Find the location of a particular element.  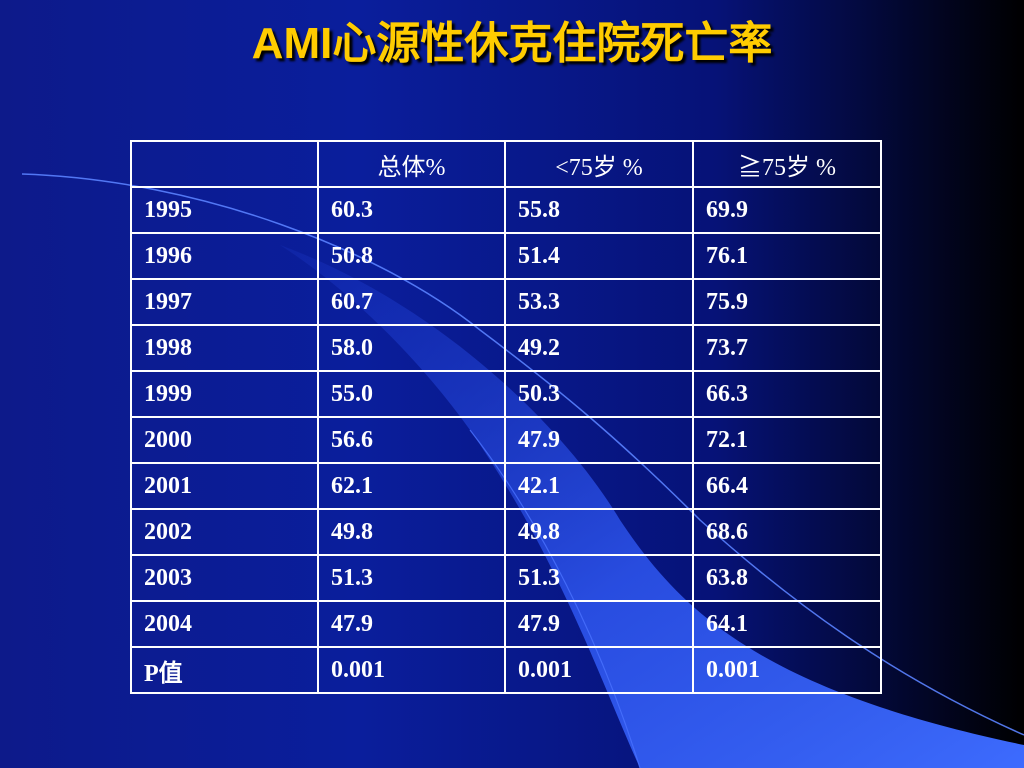

table-cell: 51.4 is located at coordinates (599, 256).